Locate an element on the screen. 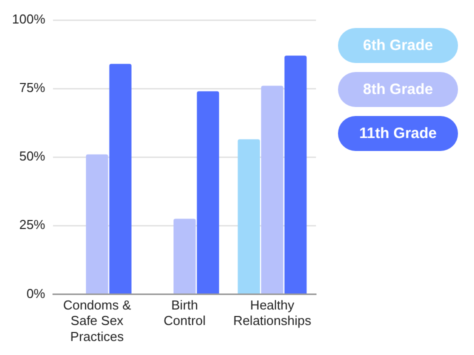  y-tick-label: 100% is located at coordinates (29, 19).